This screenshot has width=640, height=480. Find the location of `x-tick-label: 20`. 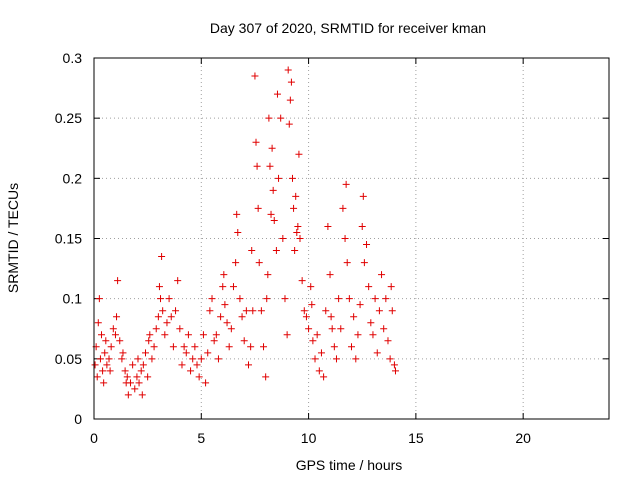

x-tick-label: 20 is located at coordinates (523, 438).